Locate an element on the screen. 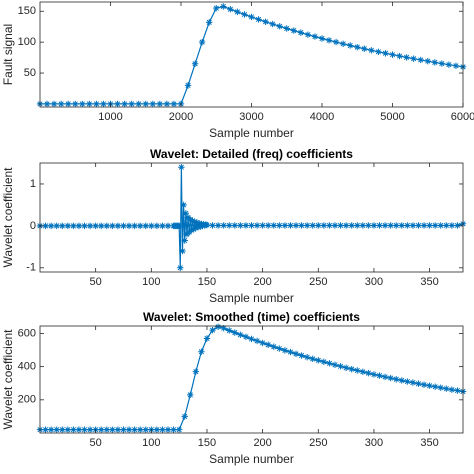  x-tick-label: 150 is located at coordinates (207, 443).